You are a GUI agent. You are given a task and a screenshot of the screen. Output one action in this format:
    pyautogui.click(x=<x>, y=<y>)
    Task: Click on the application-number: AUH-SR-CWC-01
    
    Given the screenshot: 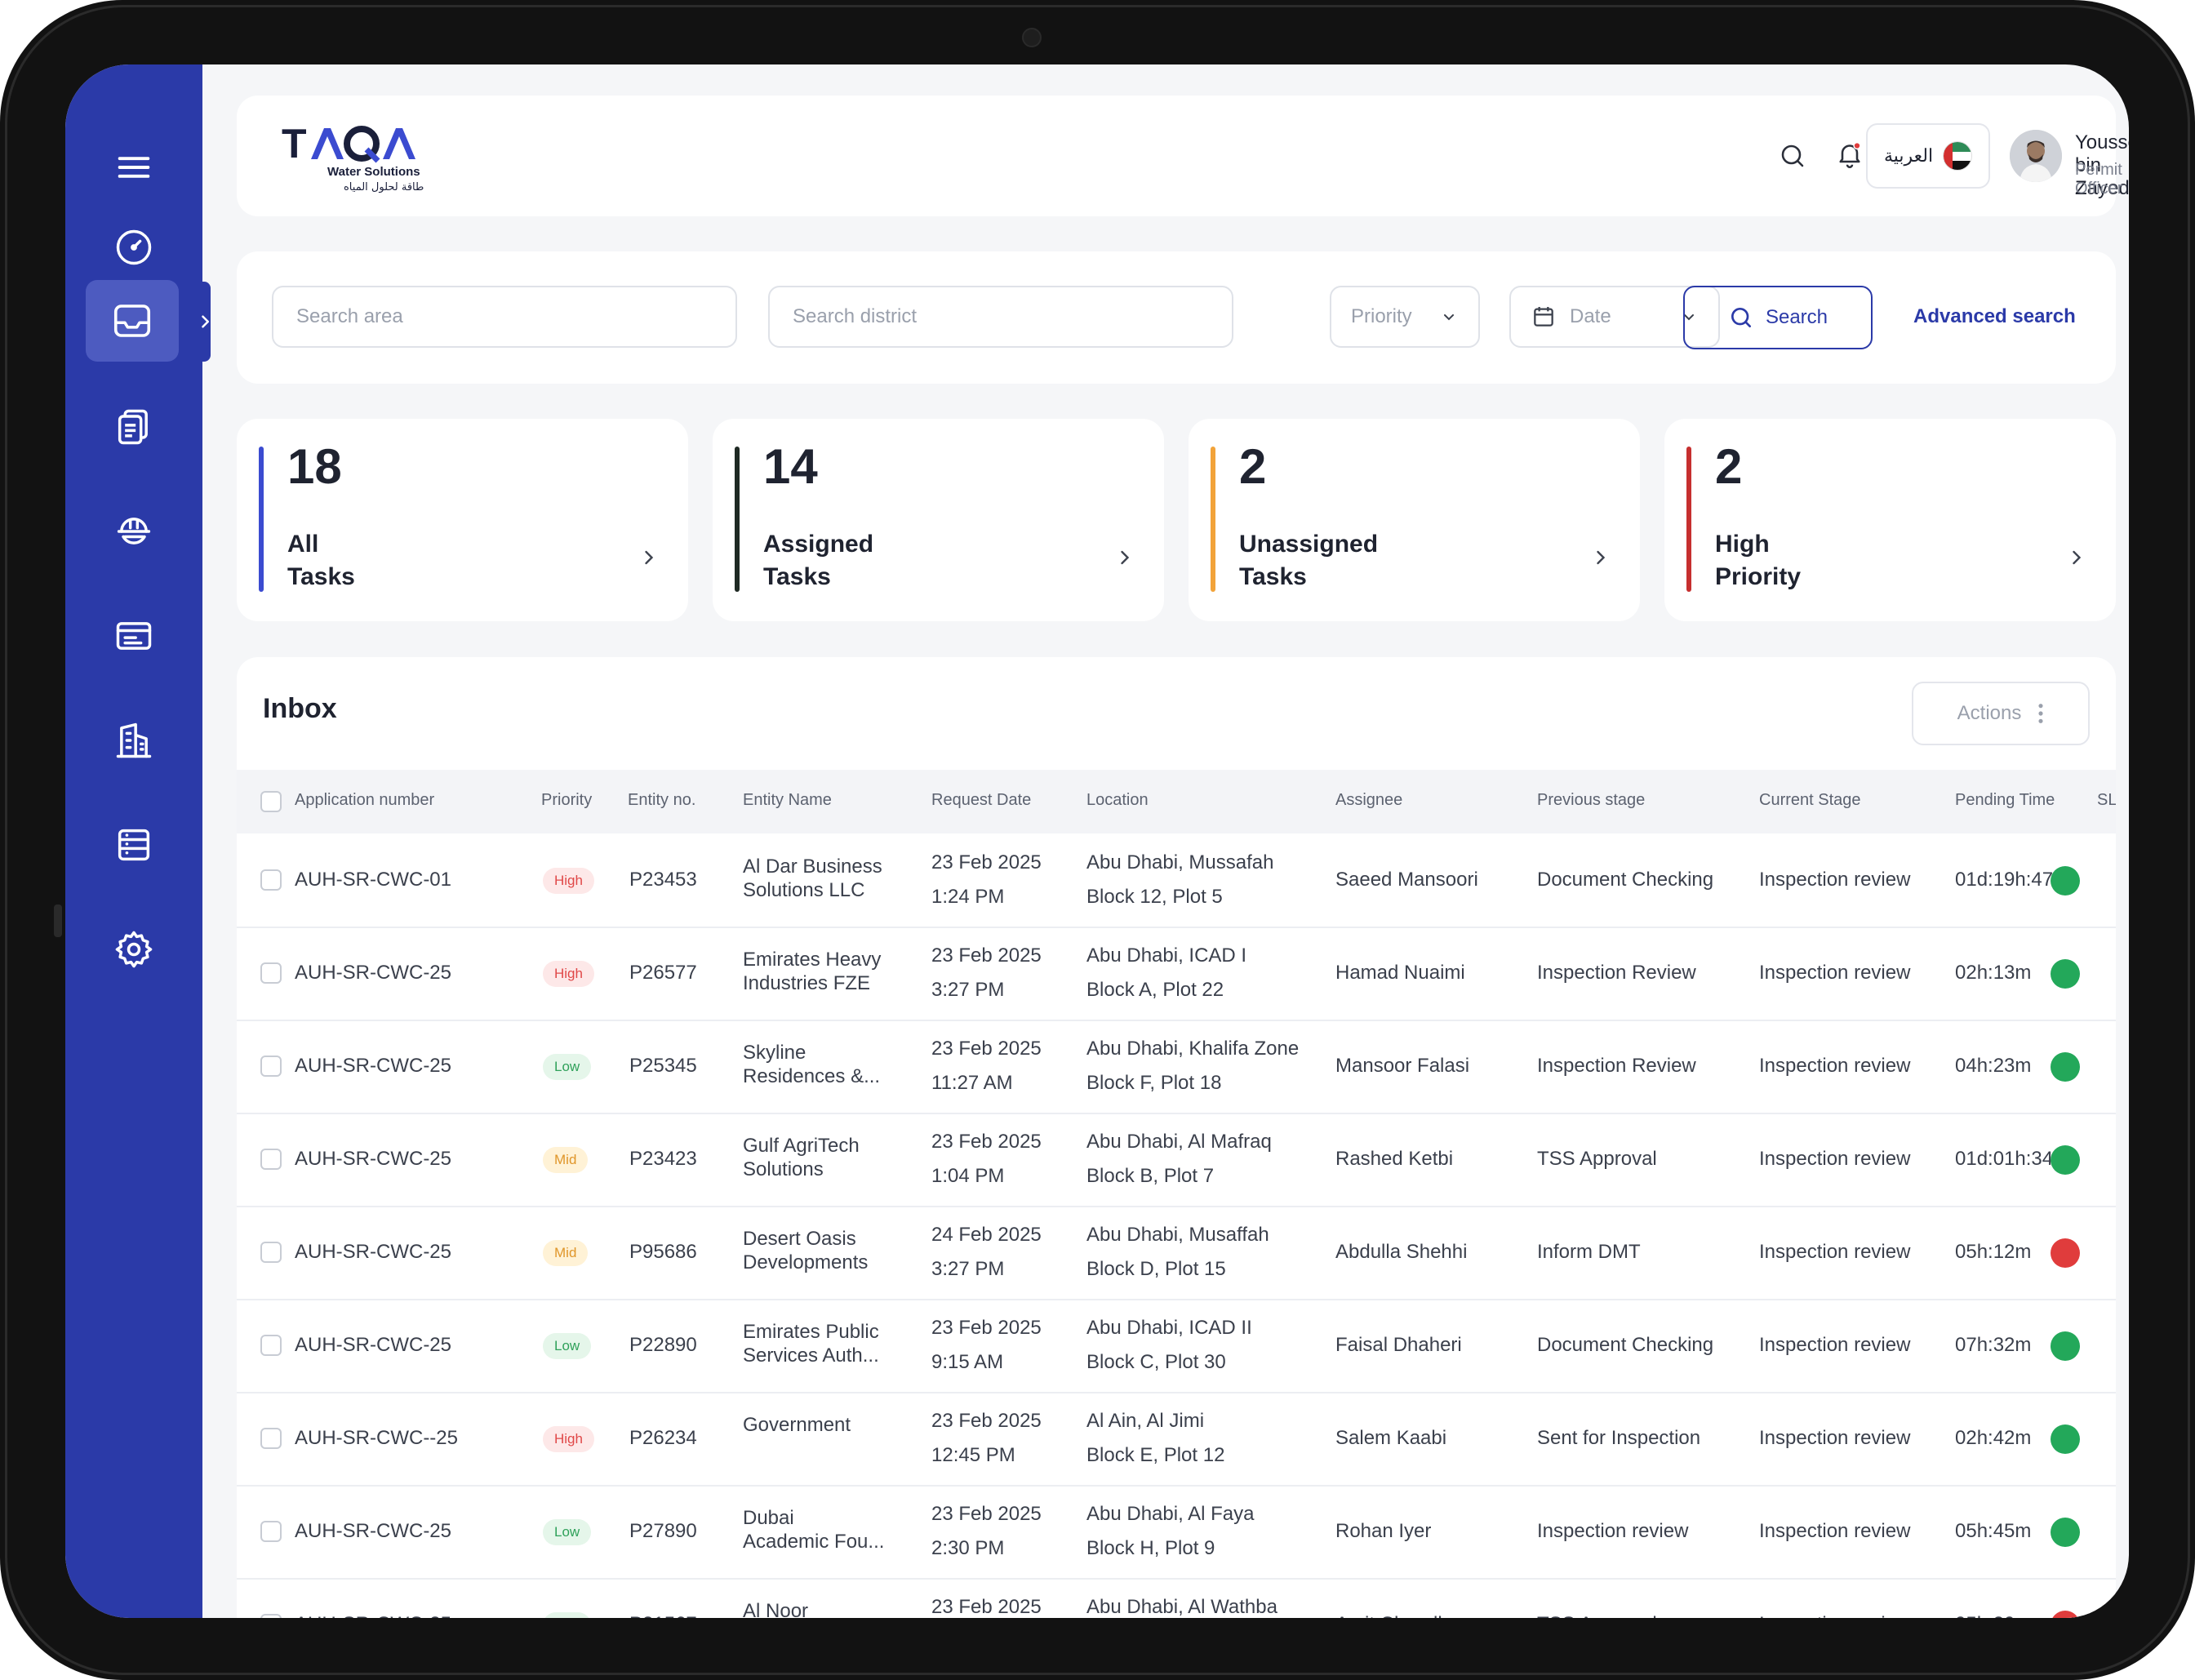 What is the action you would take?
    pyautogui.click(x=373, y=880)
    